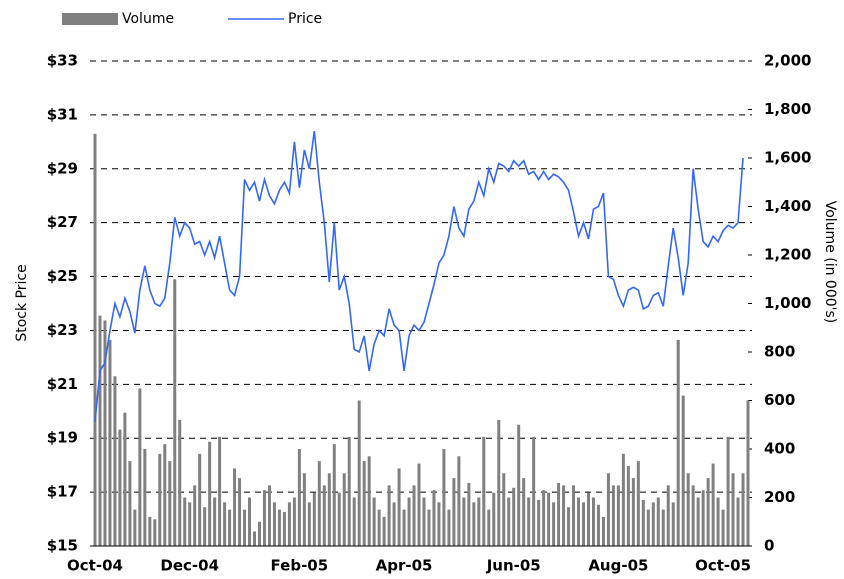  What do you see at coordinates (723, 566) in the screenshot?
I see `x-tick-label: Oct-05` at bounding box center [723, 566].